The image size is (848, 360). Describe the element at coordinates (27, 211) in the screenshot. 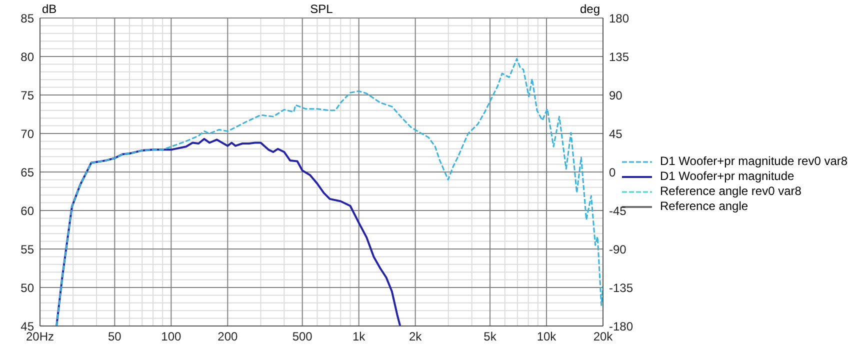

I see `y-tick-label: 60` at that location.